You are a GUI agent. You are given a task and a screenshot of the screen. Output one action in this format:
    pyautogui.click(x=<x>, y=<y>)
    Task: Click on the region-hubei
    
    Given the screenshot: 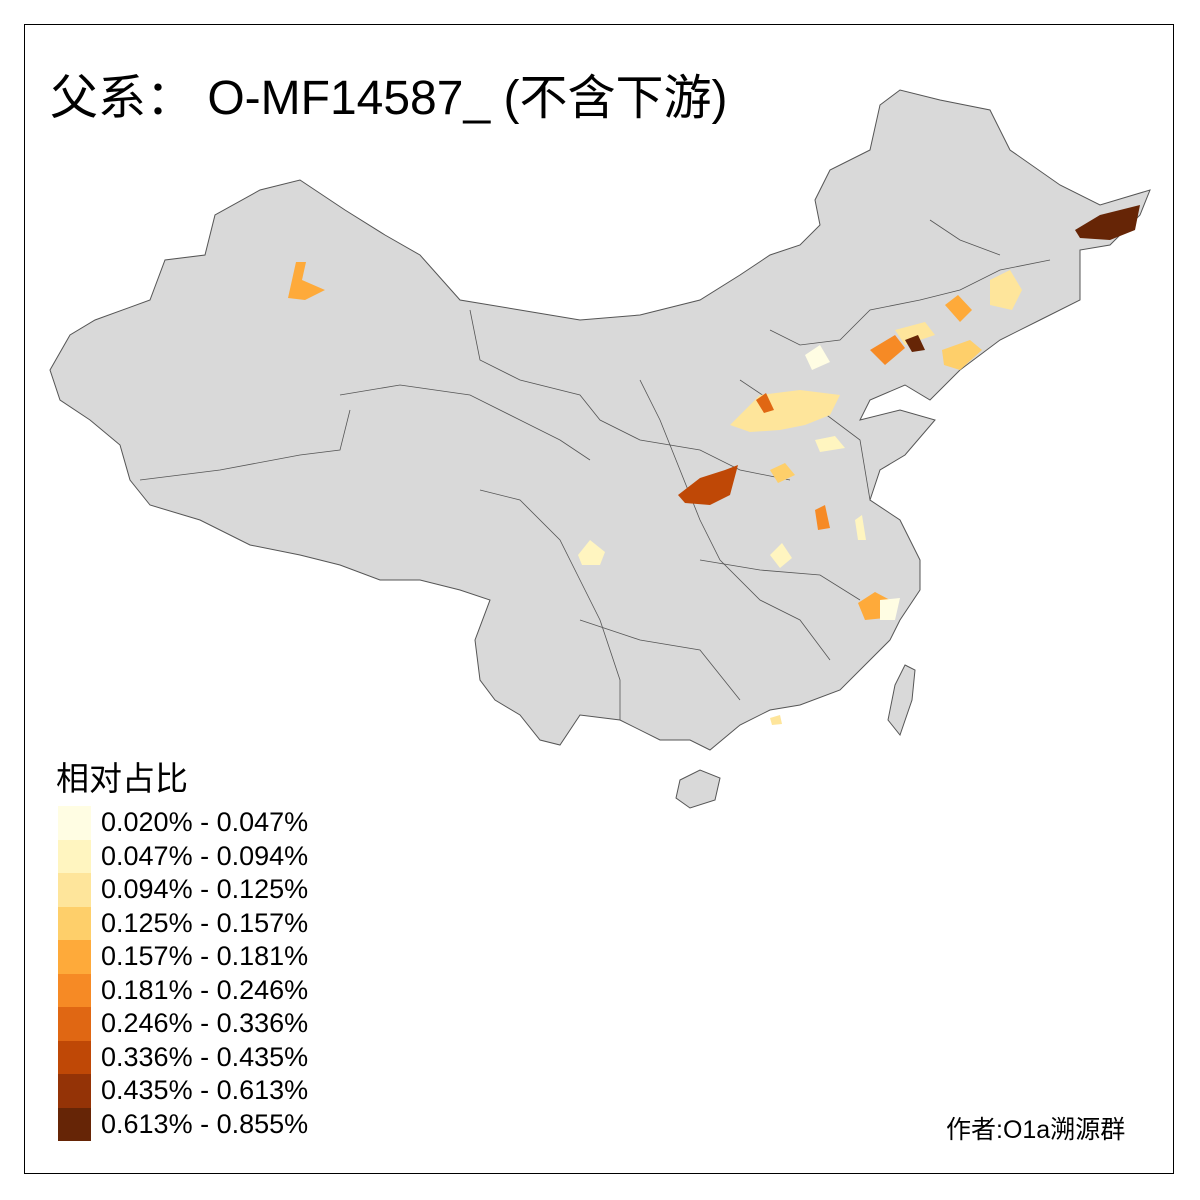 What is the action you would take?
    pyautogui.click(x=781, y=555)
    